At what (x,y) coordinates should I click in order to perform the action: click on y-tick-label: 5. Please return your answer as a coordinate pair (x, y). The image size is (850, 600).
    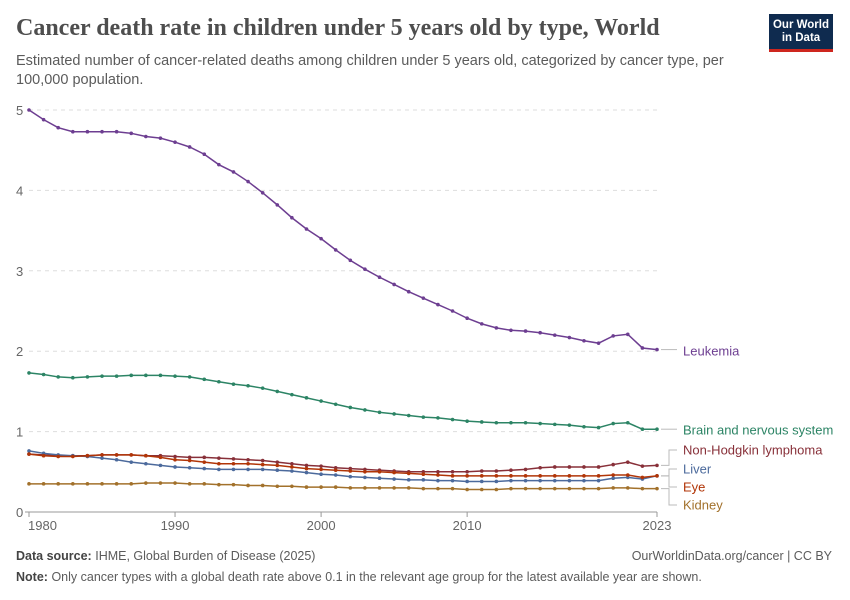
    Looking at the image, I should click on (19, 110).